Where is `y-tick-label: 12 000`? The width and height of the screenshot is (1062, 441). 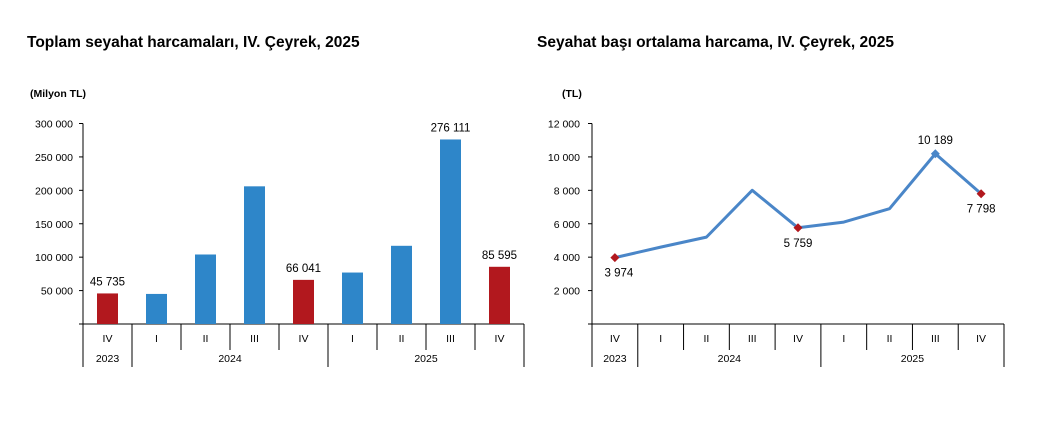
y-tick-label: 12 000 is located at coordinates (564, 125).